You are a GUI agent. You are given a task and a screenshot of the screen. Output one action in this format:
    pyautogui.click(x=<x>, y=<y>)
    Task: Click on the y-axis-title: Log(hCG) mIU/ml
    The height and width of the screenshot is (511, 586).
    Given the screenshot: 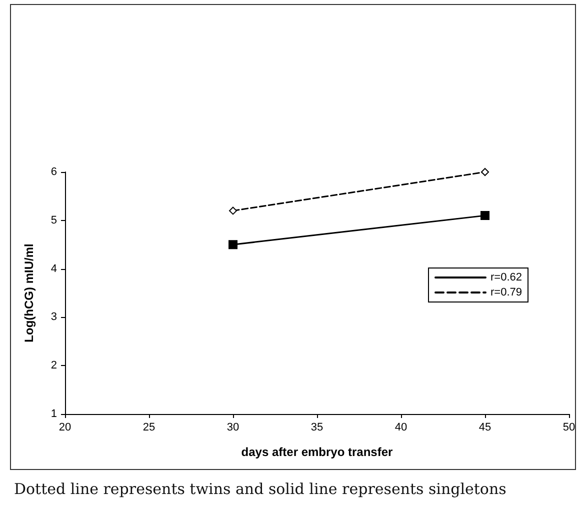 What is the action you would take?
    pyautogui.click(x=29, y=293)
    